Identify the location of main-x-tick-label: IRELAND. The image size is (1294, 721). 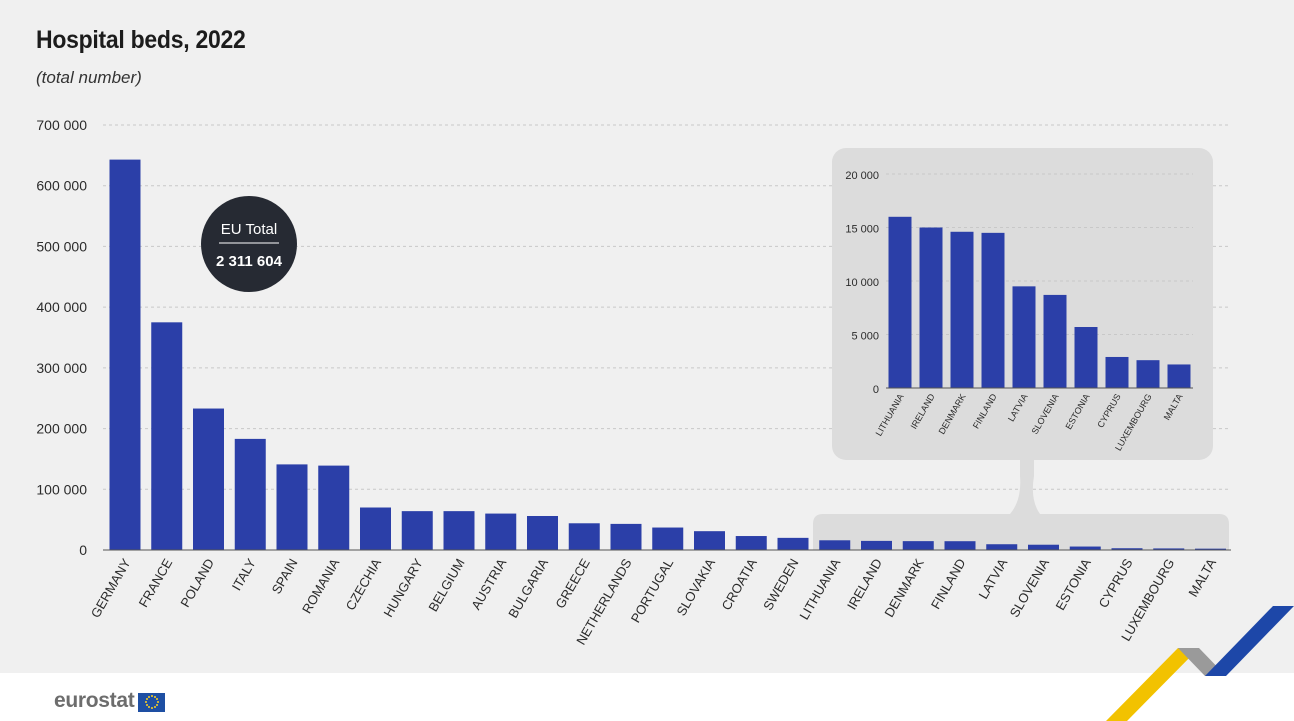
(864, 584).